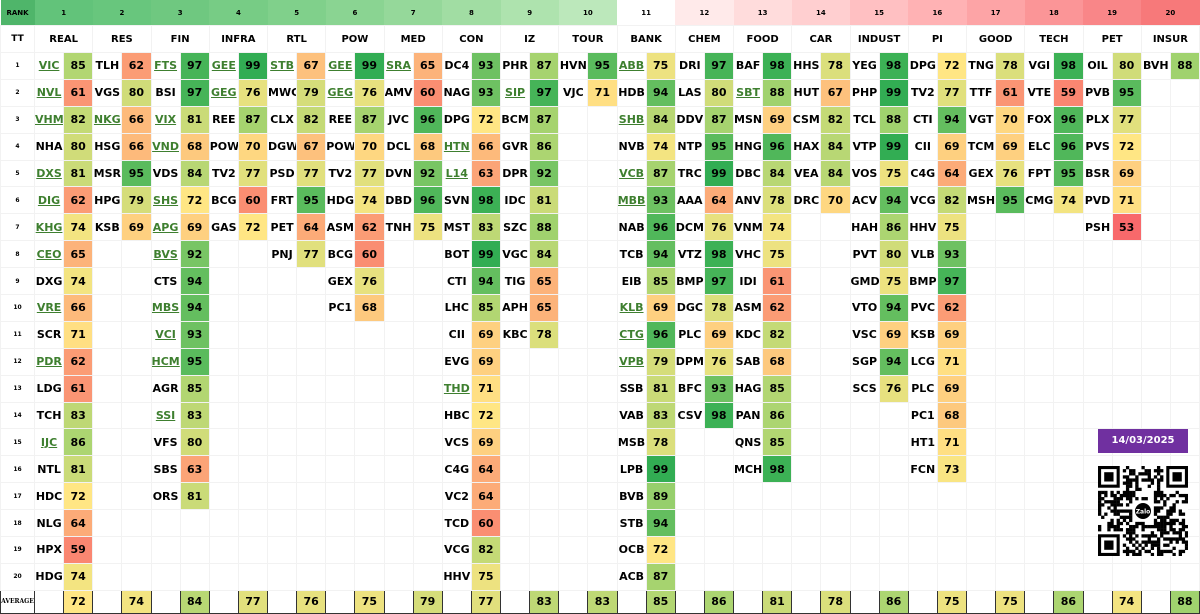  What do you see at coordinates (107, 66) in the screenshot?
I see `ticker-cell: TLH` at bounding box center [107, 66].